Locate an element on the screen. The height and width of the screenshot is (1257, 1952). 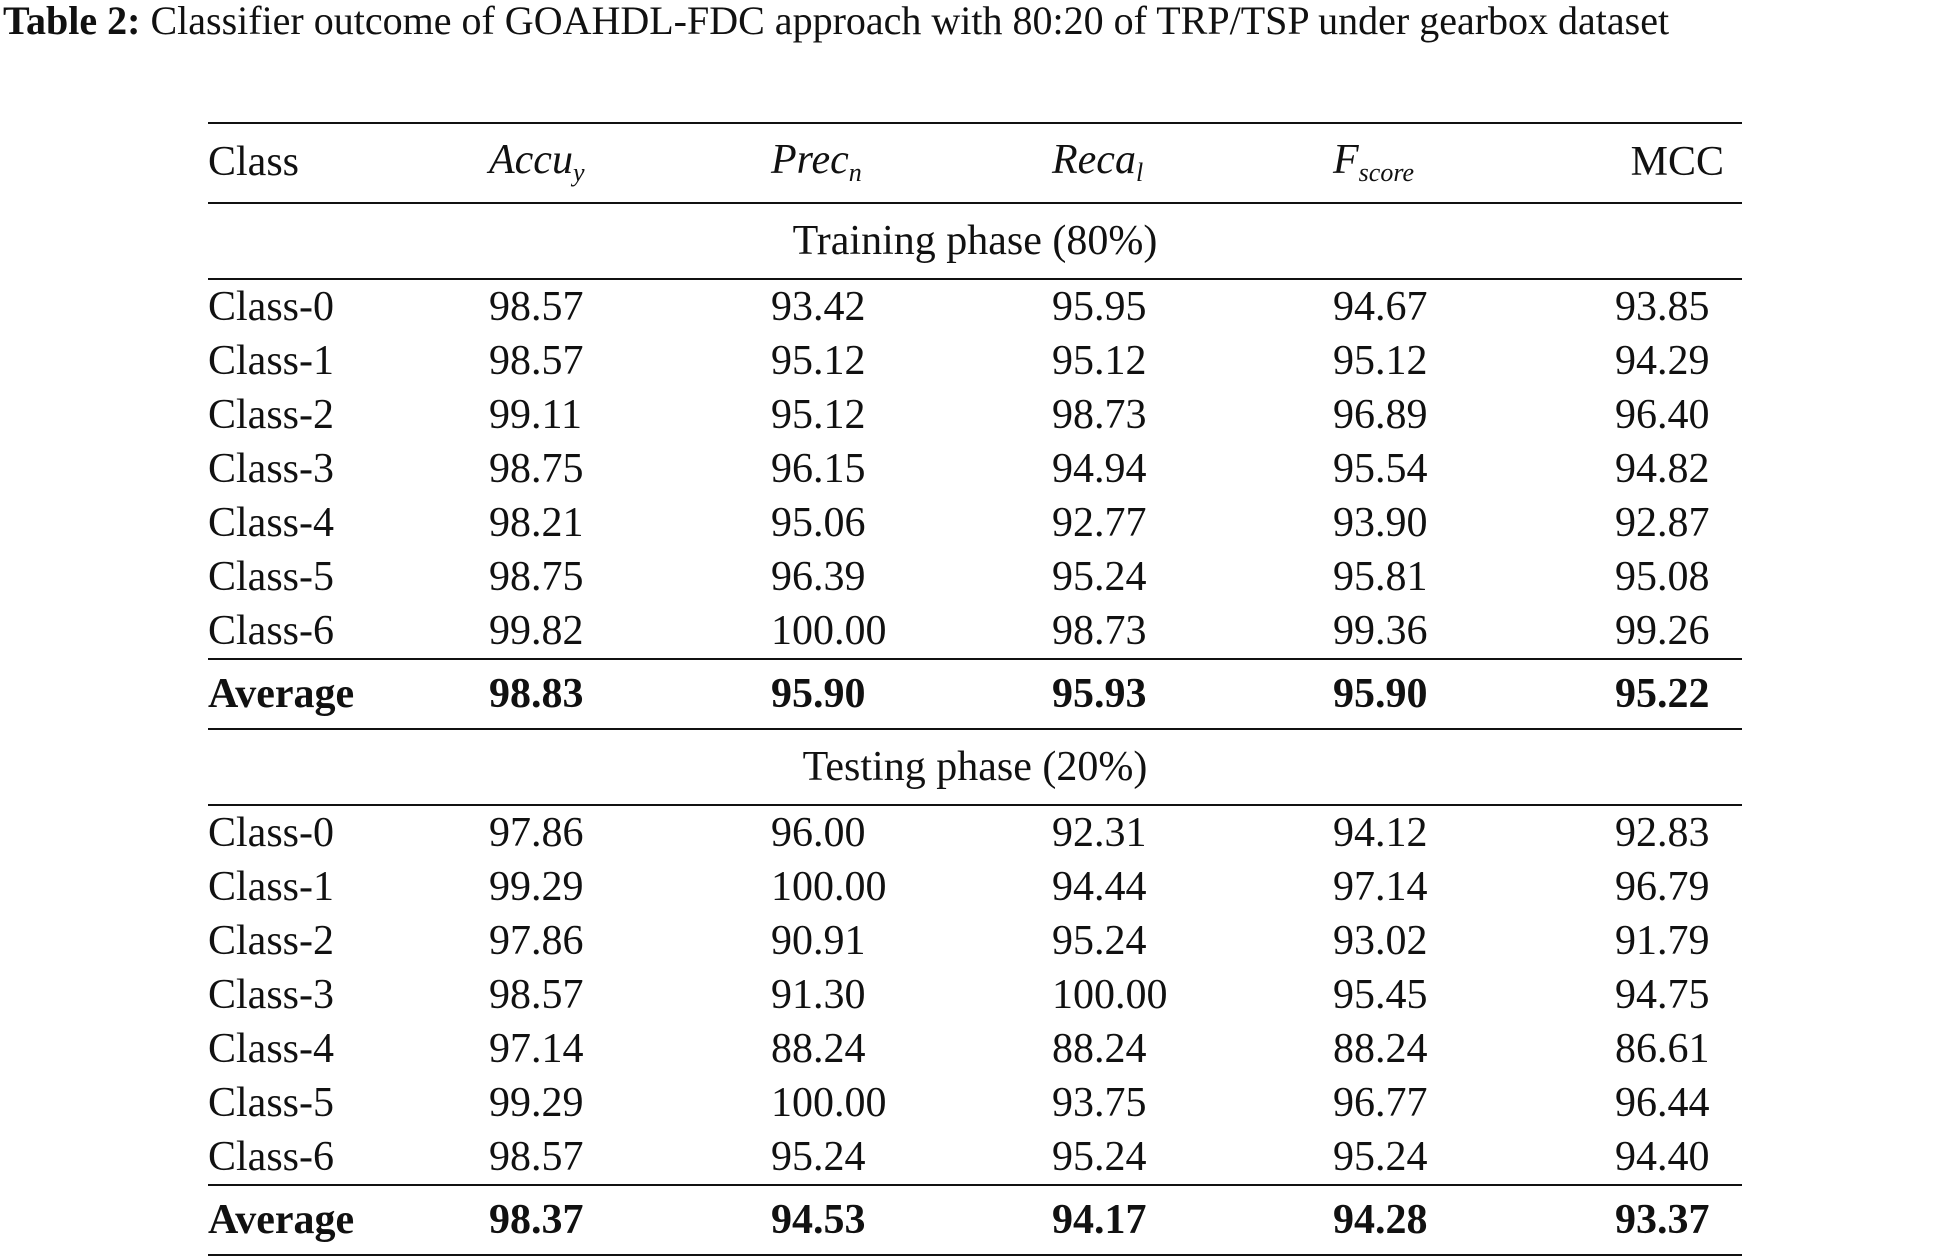
header-fscore: Fscore is located at coordinates (1474, 163).